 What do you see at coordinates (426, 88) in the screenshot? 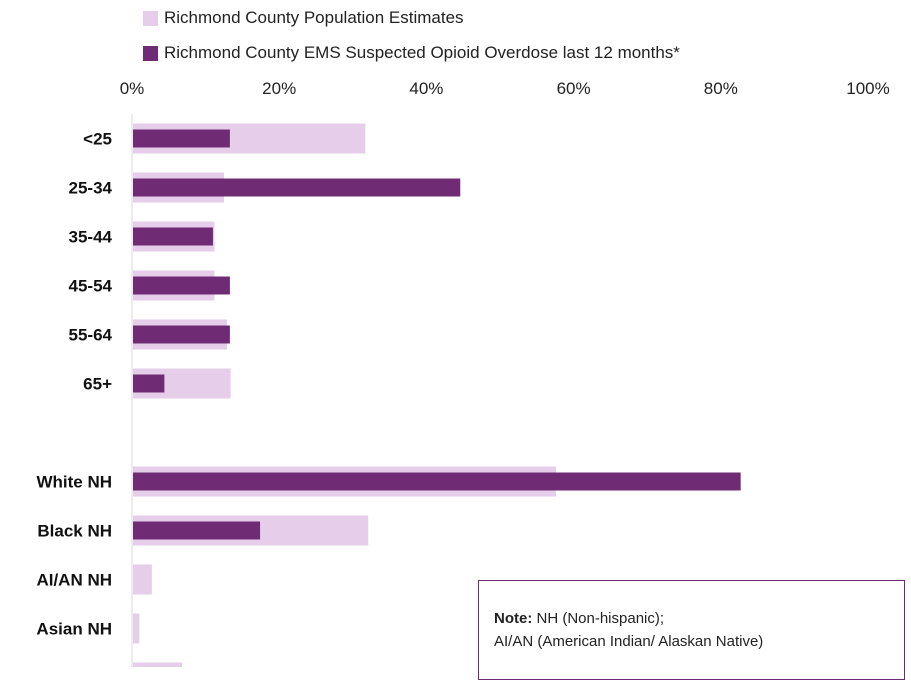
I see `x-tick-label: 40%` at bounding box center [426, 88].